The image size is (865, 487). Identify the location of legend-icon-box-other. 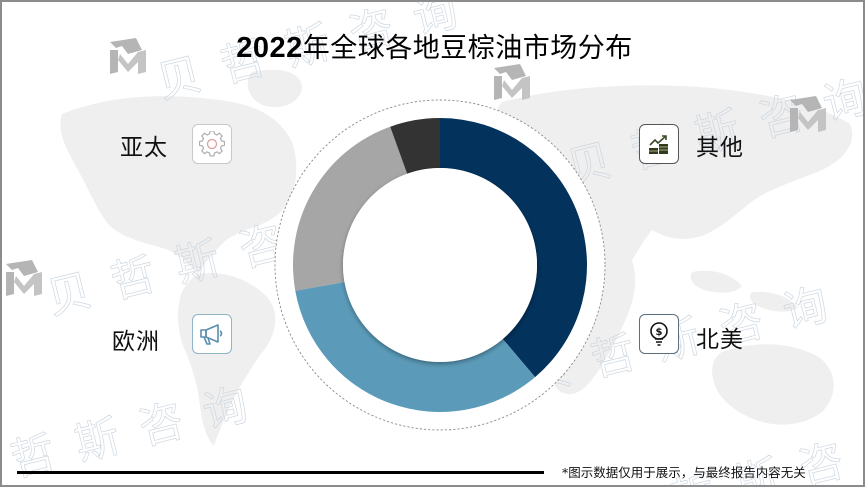
(659, 144).